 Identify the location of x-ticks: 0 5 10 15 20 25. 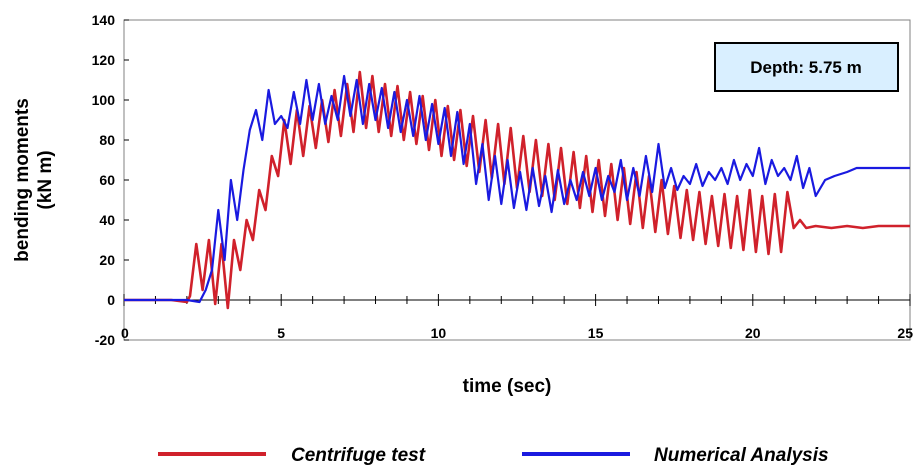
(517, 317).